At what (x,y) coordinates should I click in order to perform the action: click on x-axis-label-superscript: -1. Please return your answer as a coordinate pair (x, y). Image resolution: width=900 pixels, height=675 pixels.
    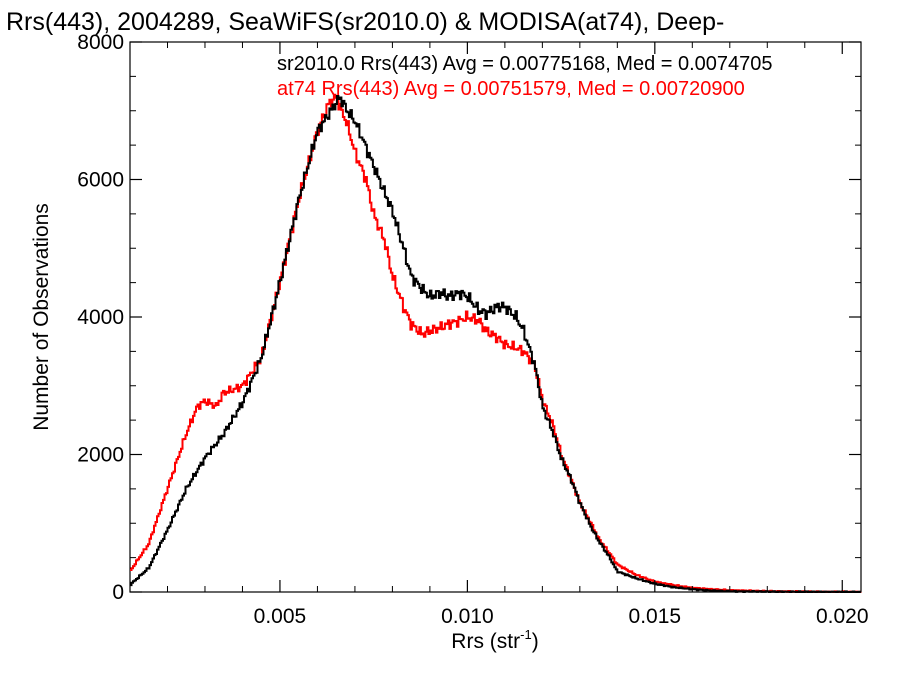
    Looking at the image, I should click on (526, 634).